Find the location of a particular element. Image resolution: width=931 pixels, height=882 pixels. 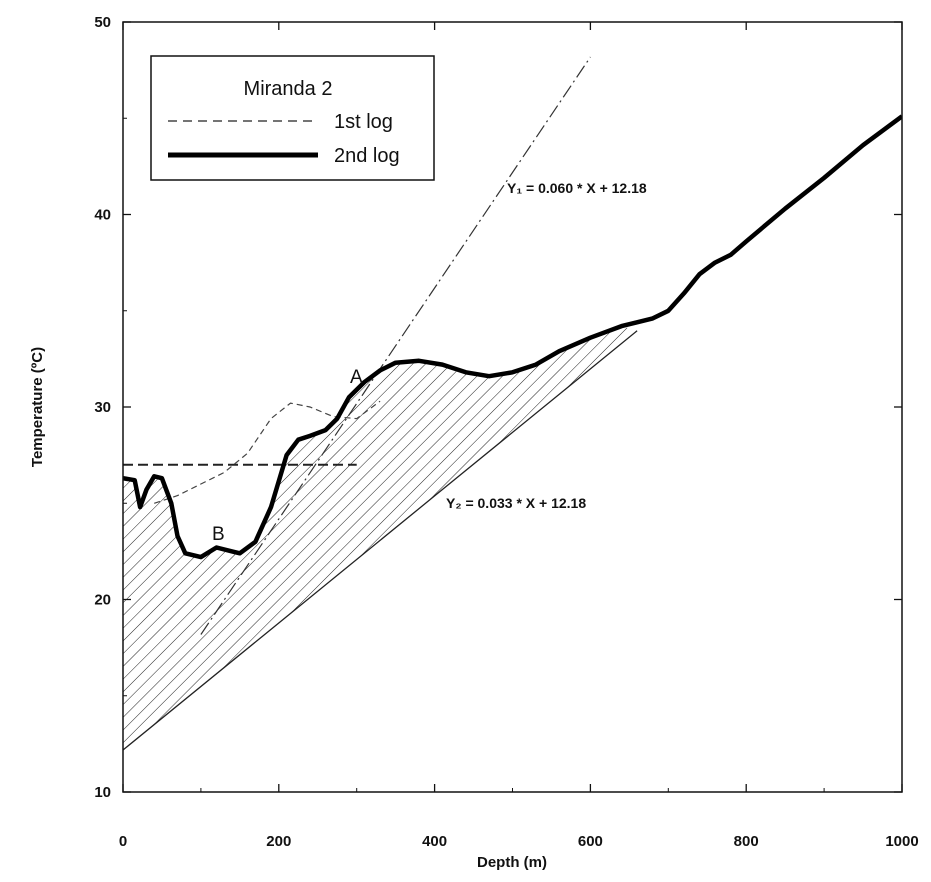

legend: Miranda 2 1st log 2nd log is located at coordinates (292, 118).